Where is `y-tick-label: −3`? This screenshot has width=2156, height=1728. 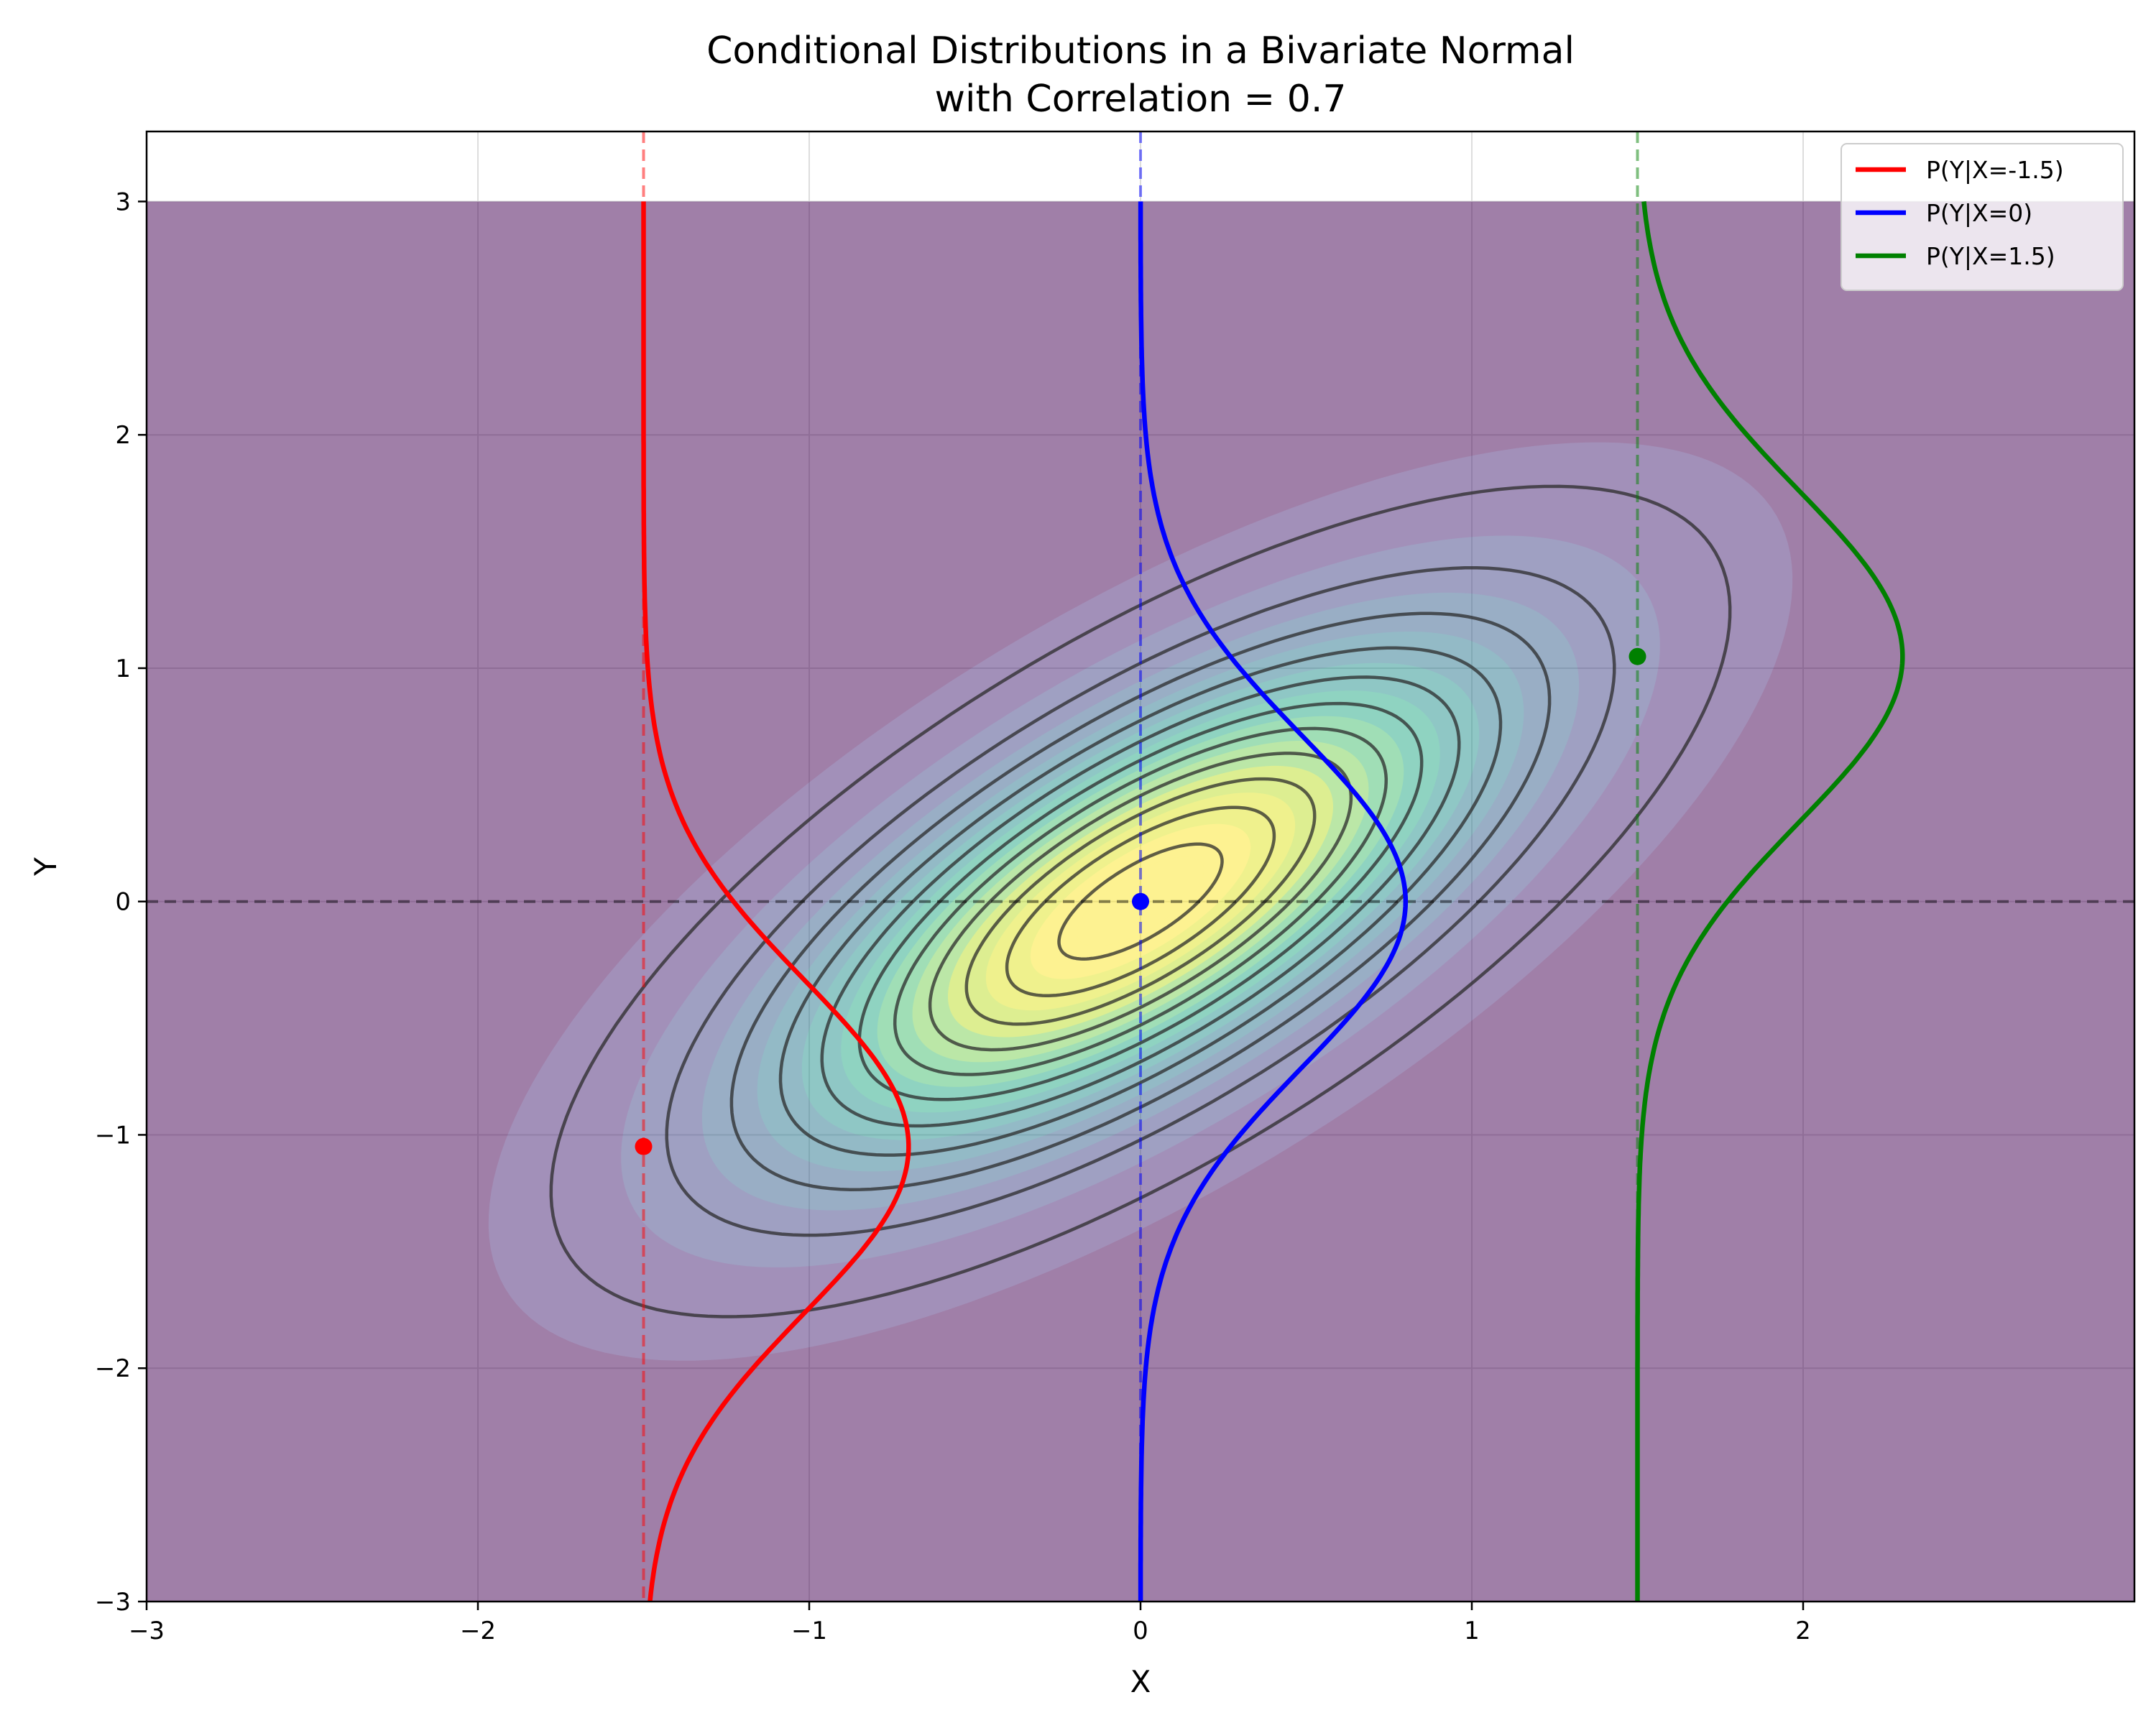
y-tick-label: −3 is located at coordinates (113, 1603).